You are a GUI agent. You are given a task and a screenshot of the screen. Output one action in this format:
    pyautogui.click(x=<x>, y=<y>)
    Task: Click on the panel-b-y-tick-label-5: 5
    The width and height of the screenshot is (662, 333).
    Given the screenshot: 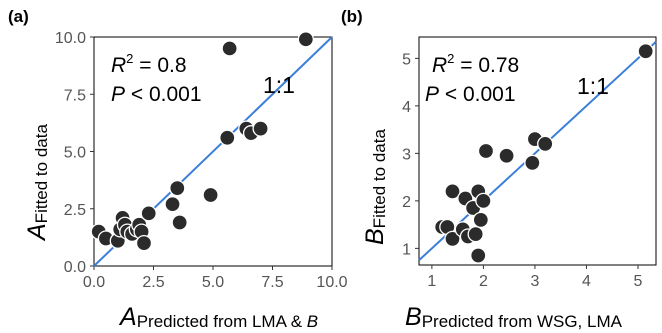 What is the action you would take?
    pyautogui.click(x=406, y=59)
    